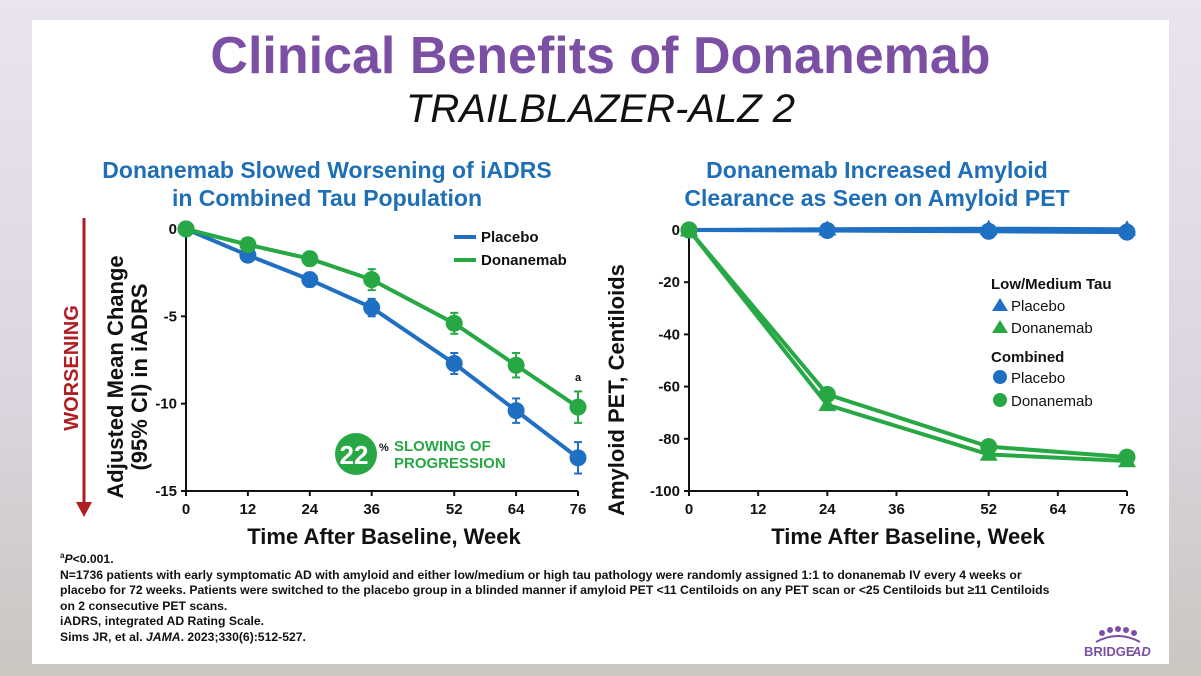 This screenshot has height=676, width=1201. Describe the element at coordinates (1117, 642) in the screenshot. I see `bridgead-logo: BRIDGE AD` at that location.